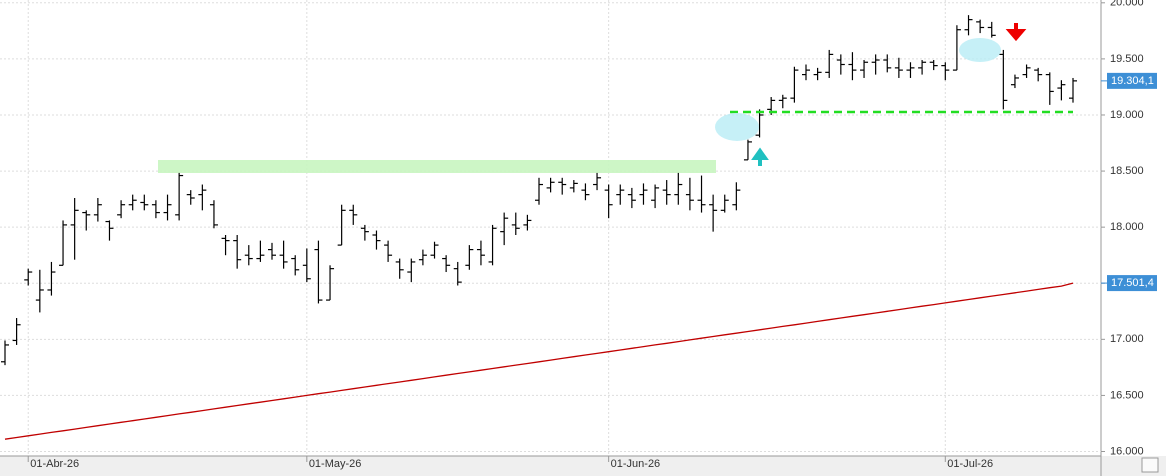  Describe the element at coordinates (1127, 115) in the screenshot. I see `y-tick-label: 19.000` at that location.